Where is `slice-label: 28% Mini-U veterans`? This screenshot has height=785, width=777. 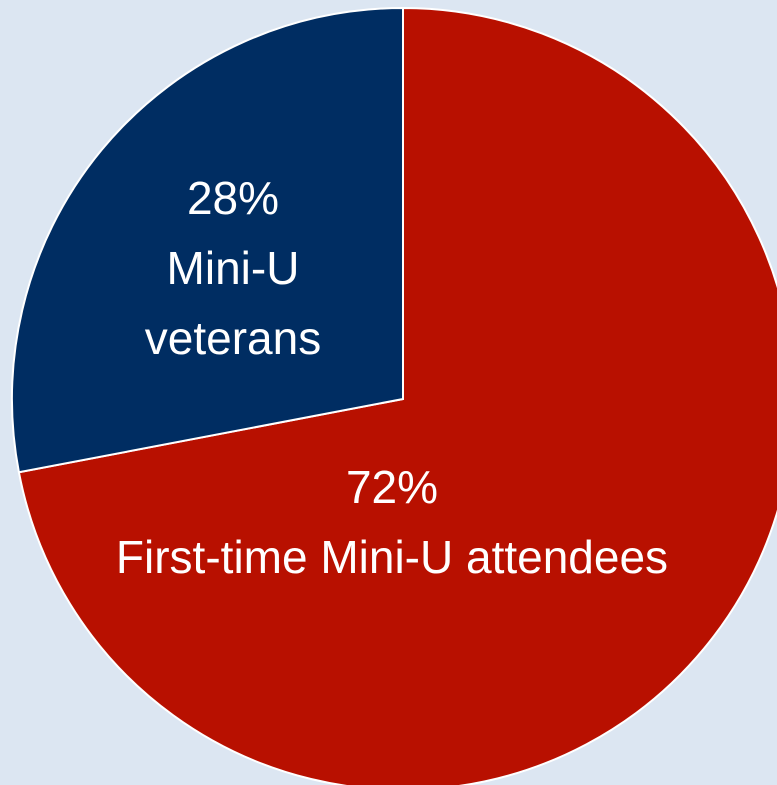
slice-label: 28% Mini-U veterans is located at coordinates (233, 268).